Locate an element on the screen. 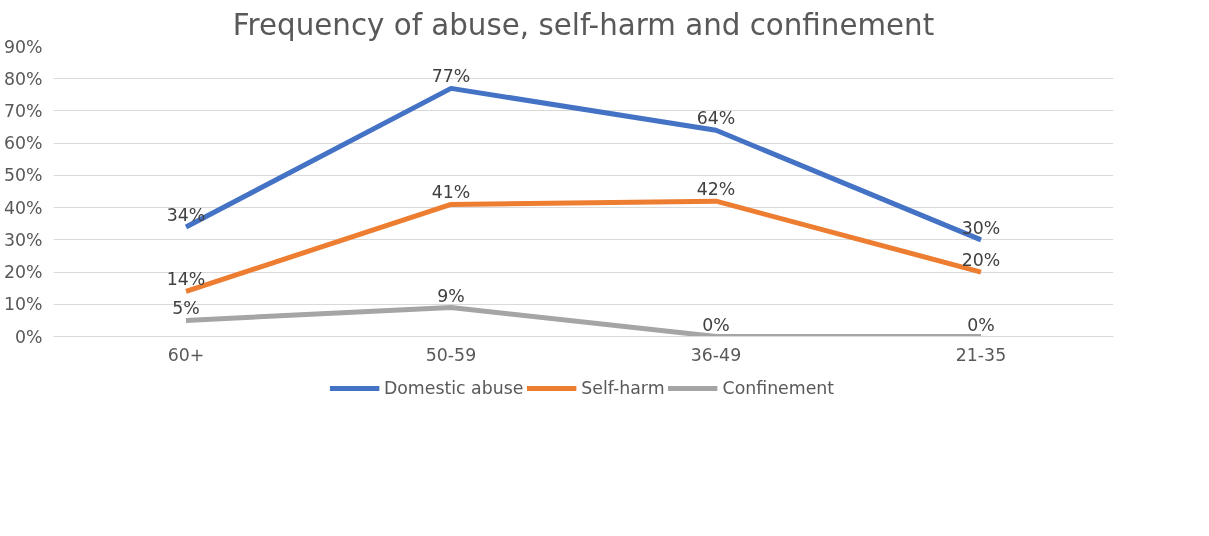  data-label: 20% is located at coordinates (981, 260).